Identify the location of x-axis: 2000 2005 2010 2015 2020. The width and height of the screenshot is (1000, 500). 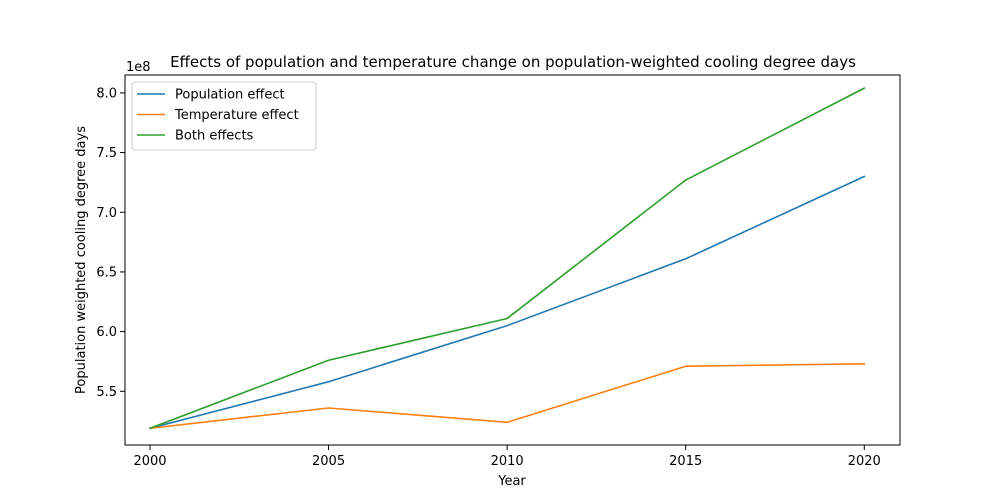
(507, 457).